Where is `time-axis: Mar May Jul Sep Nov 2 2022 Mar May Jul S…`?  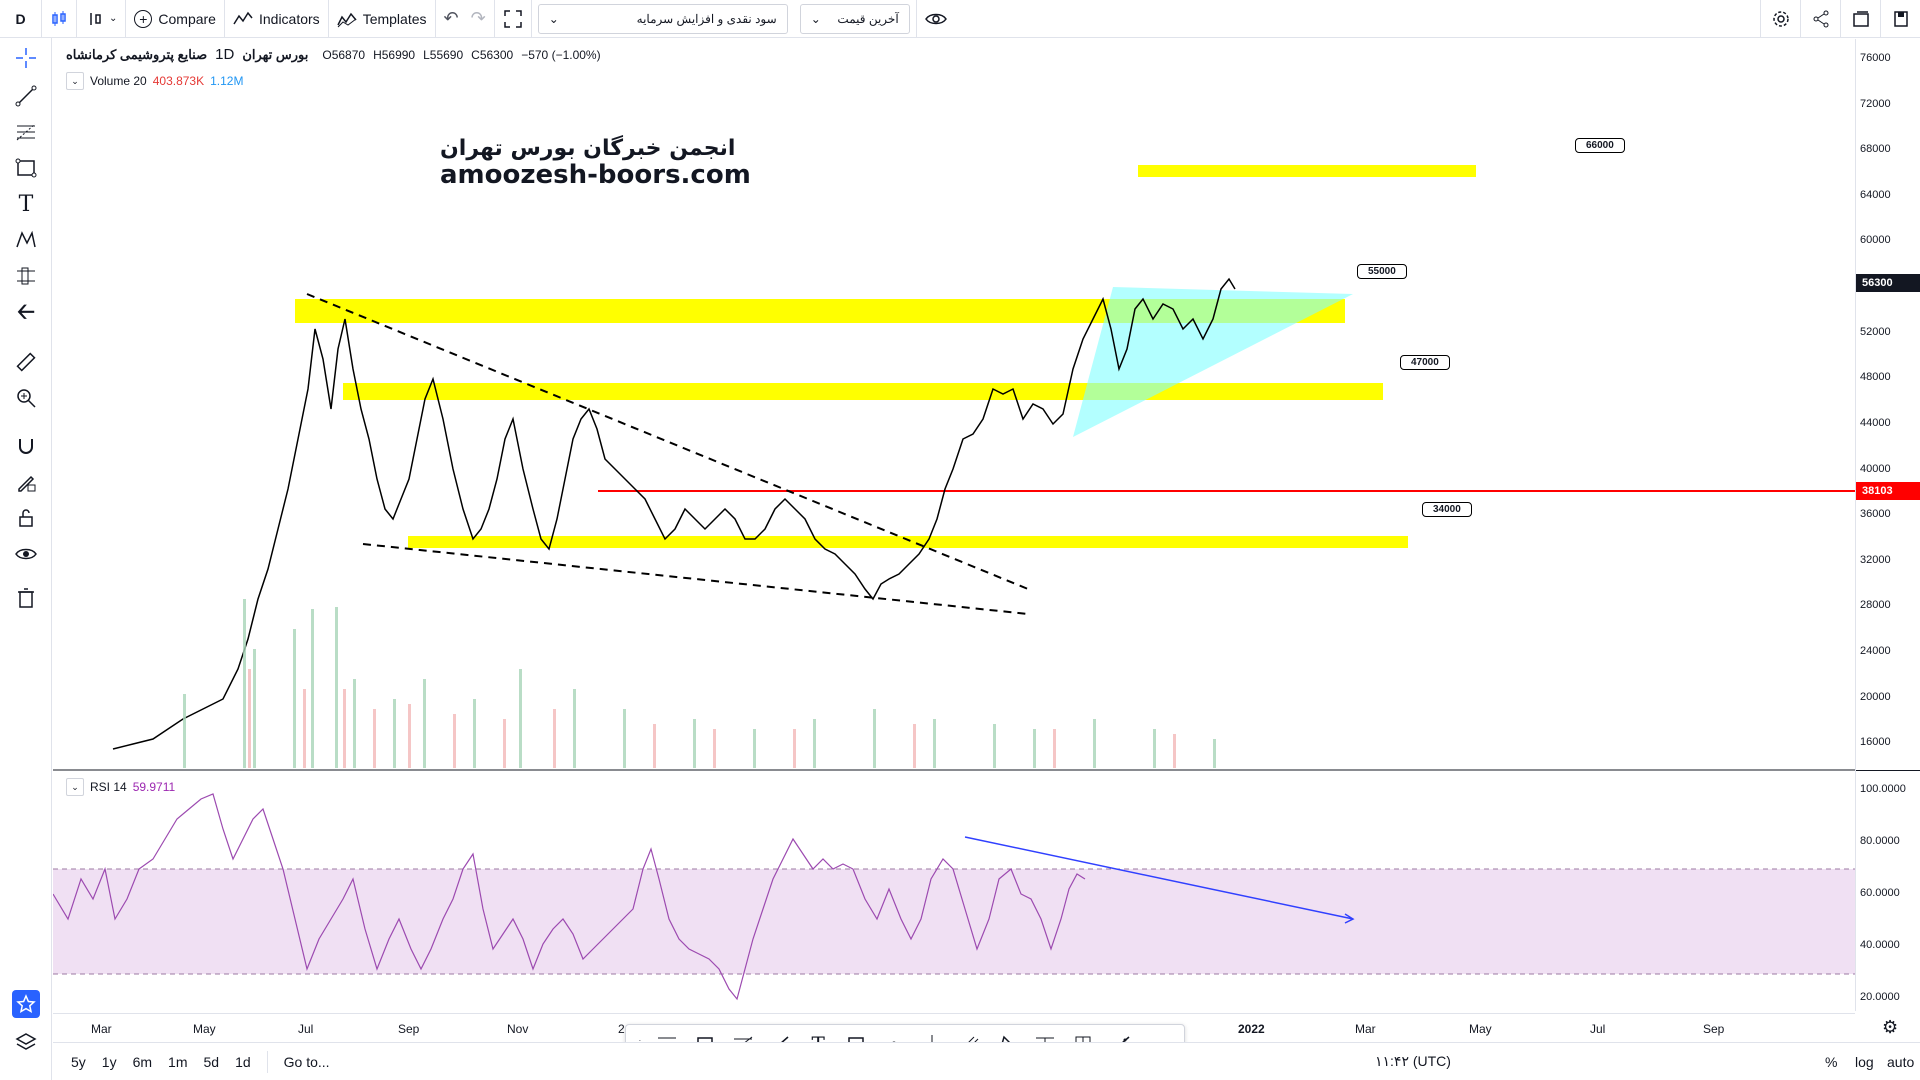
time-axis: Mar May Jul Sep Nov 2 2022 Mar May Jul S… is located at coordinates (954, 1027).